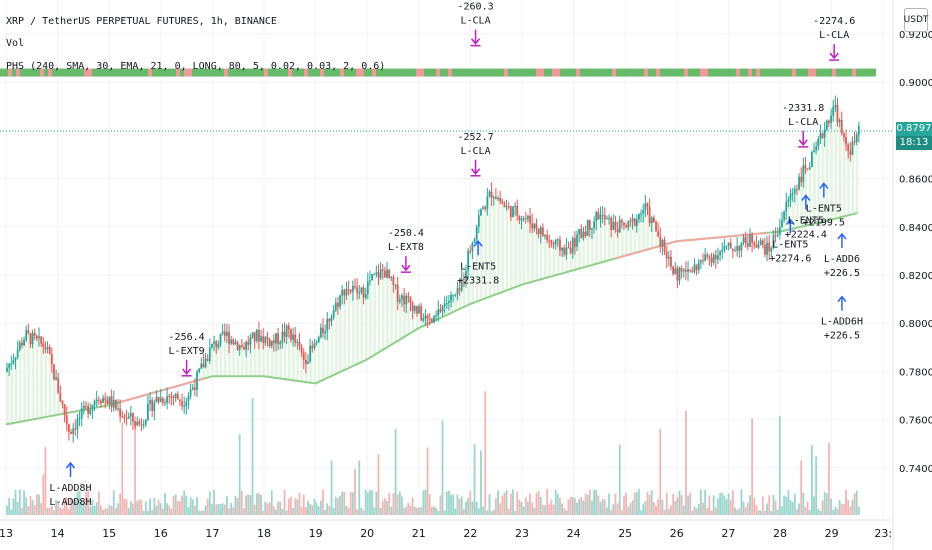  I want to click on long-signal: L-ADD6 +226.5, so click(842, 255).